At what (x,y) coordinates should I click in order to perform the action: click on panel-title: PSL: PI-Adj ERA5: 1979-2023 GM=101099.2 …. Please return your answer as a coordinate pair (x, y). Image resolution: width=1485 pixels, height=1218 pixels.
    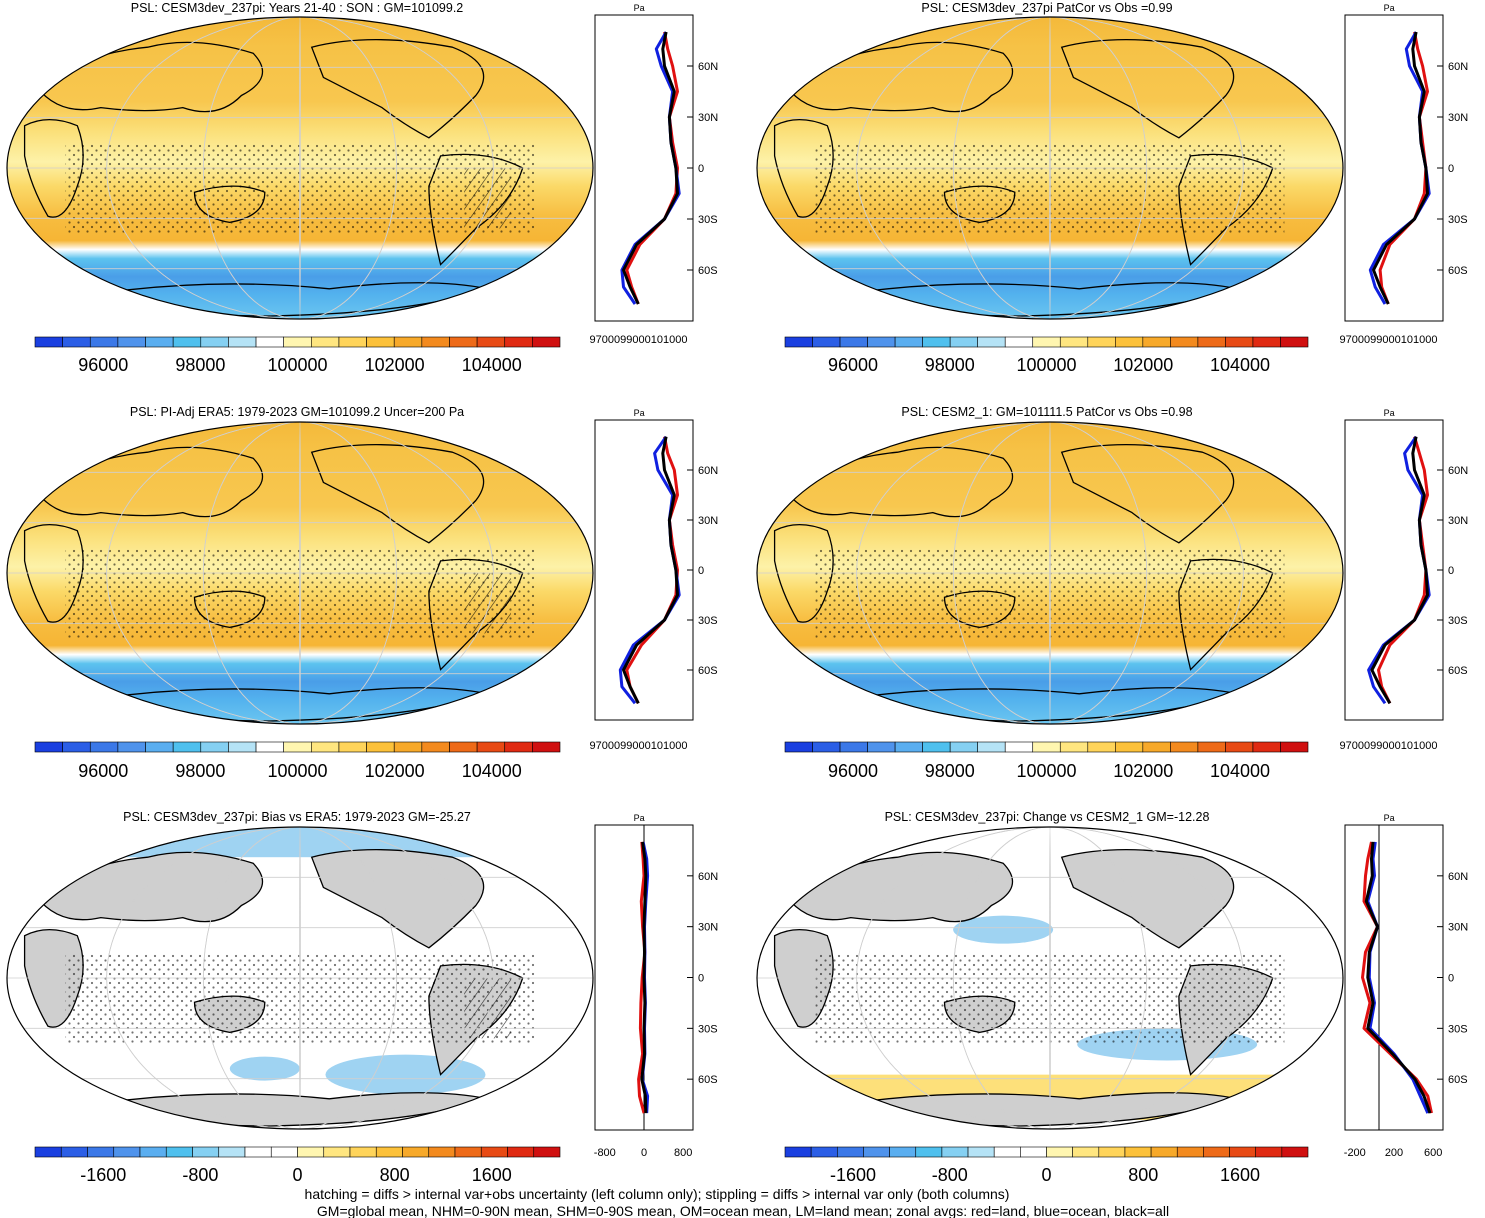
    Looking at the image, I should click on (297, 412).